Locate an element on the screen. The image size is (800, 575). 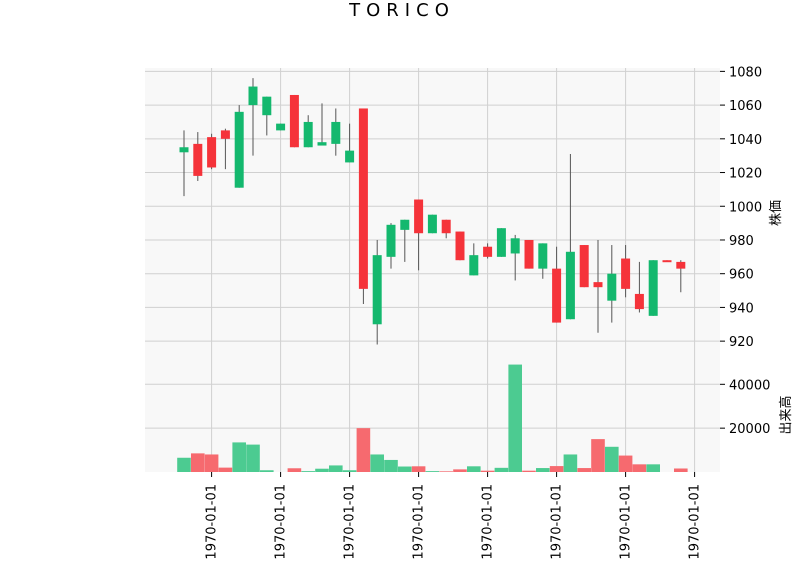
price-axis-title: 株価 is located at coordinates (776, 213).